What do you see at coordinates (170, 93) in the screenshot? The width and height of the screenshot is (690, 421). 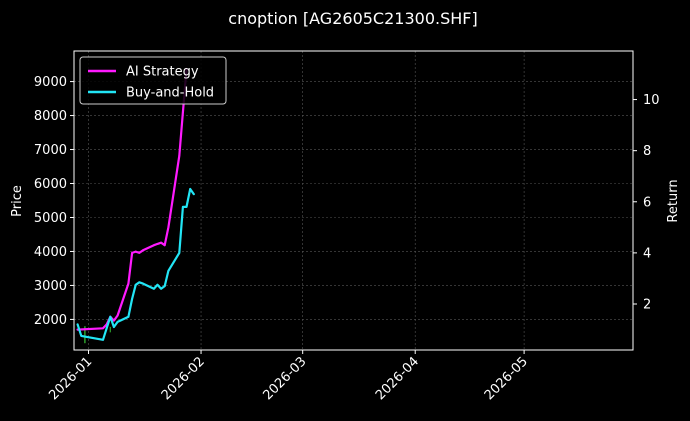 I see `legend-label: Buy-and-Hold` at bounding box center [170, 93].